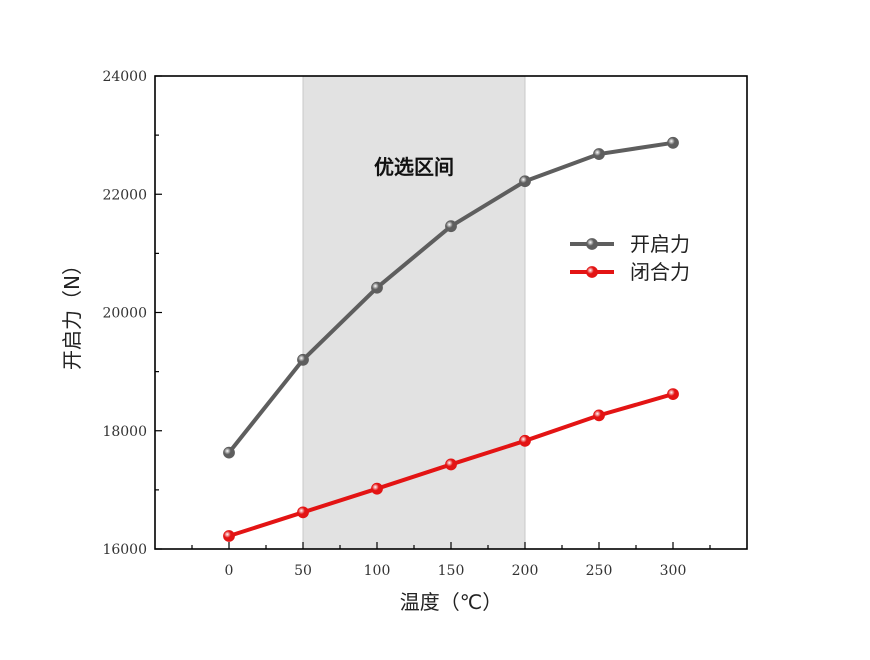 The width and height of the screenshot is (870, 660). I want to click on y-axis: 16000 18000 20000 22000 24000, so click(132, 313).